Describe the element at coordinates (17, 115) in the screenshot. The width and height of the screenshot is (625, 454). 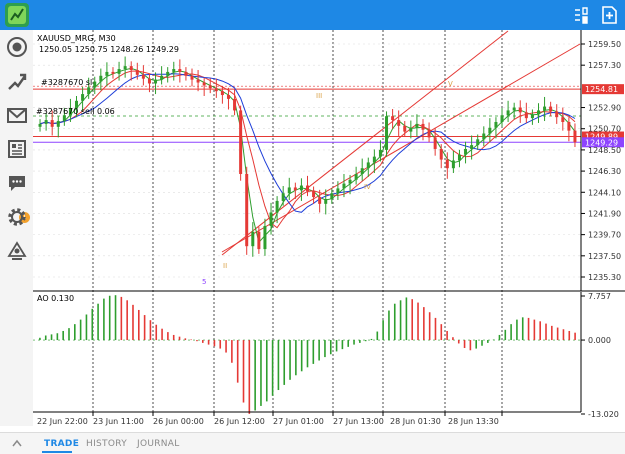
I see `mail-icon` at that location.